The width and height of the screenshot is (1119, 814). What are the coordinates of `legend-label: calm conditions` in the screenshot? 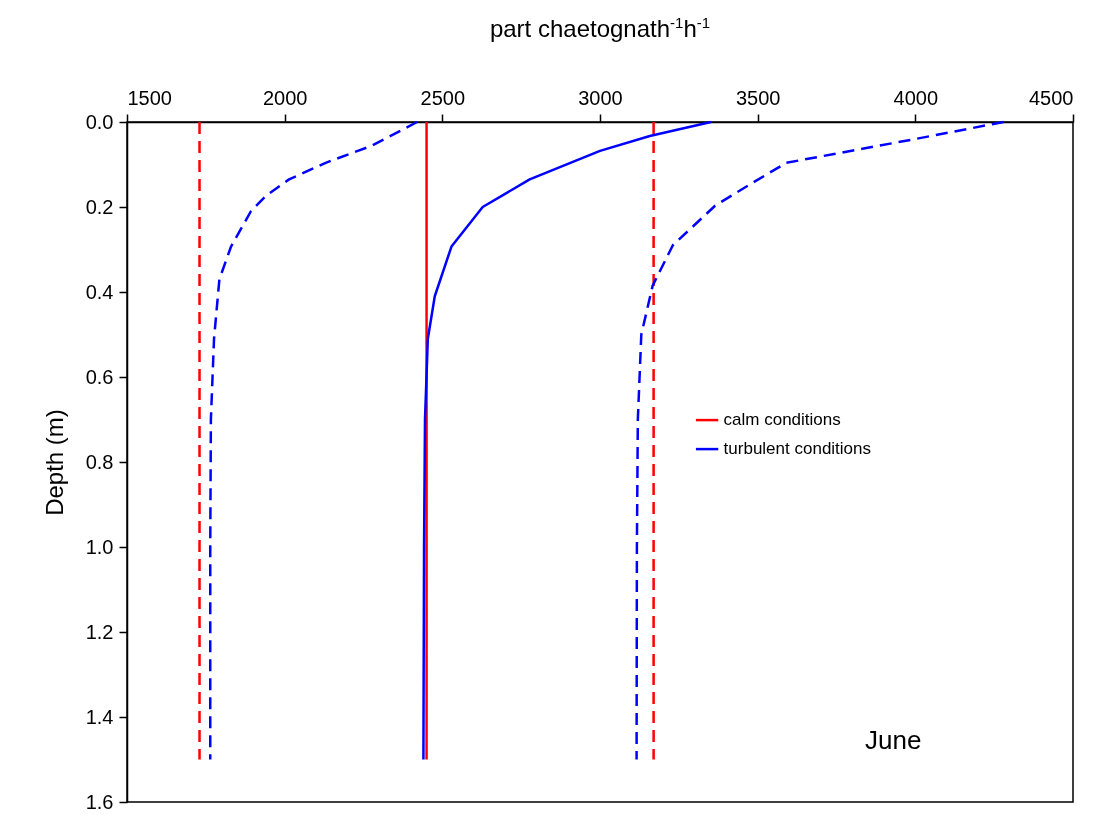 It's located at (782, 420).